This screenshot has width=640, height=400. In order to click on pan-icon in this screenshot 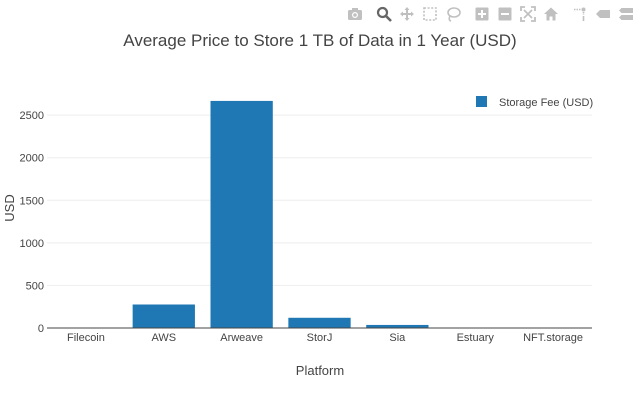, I will do `click(407, 14)`.